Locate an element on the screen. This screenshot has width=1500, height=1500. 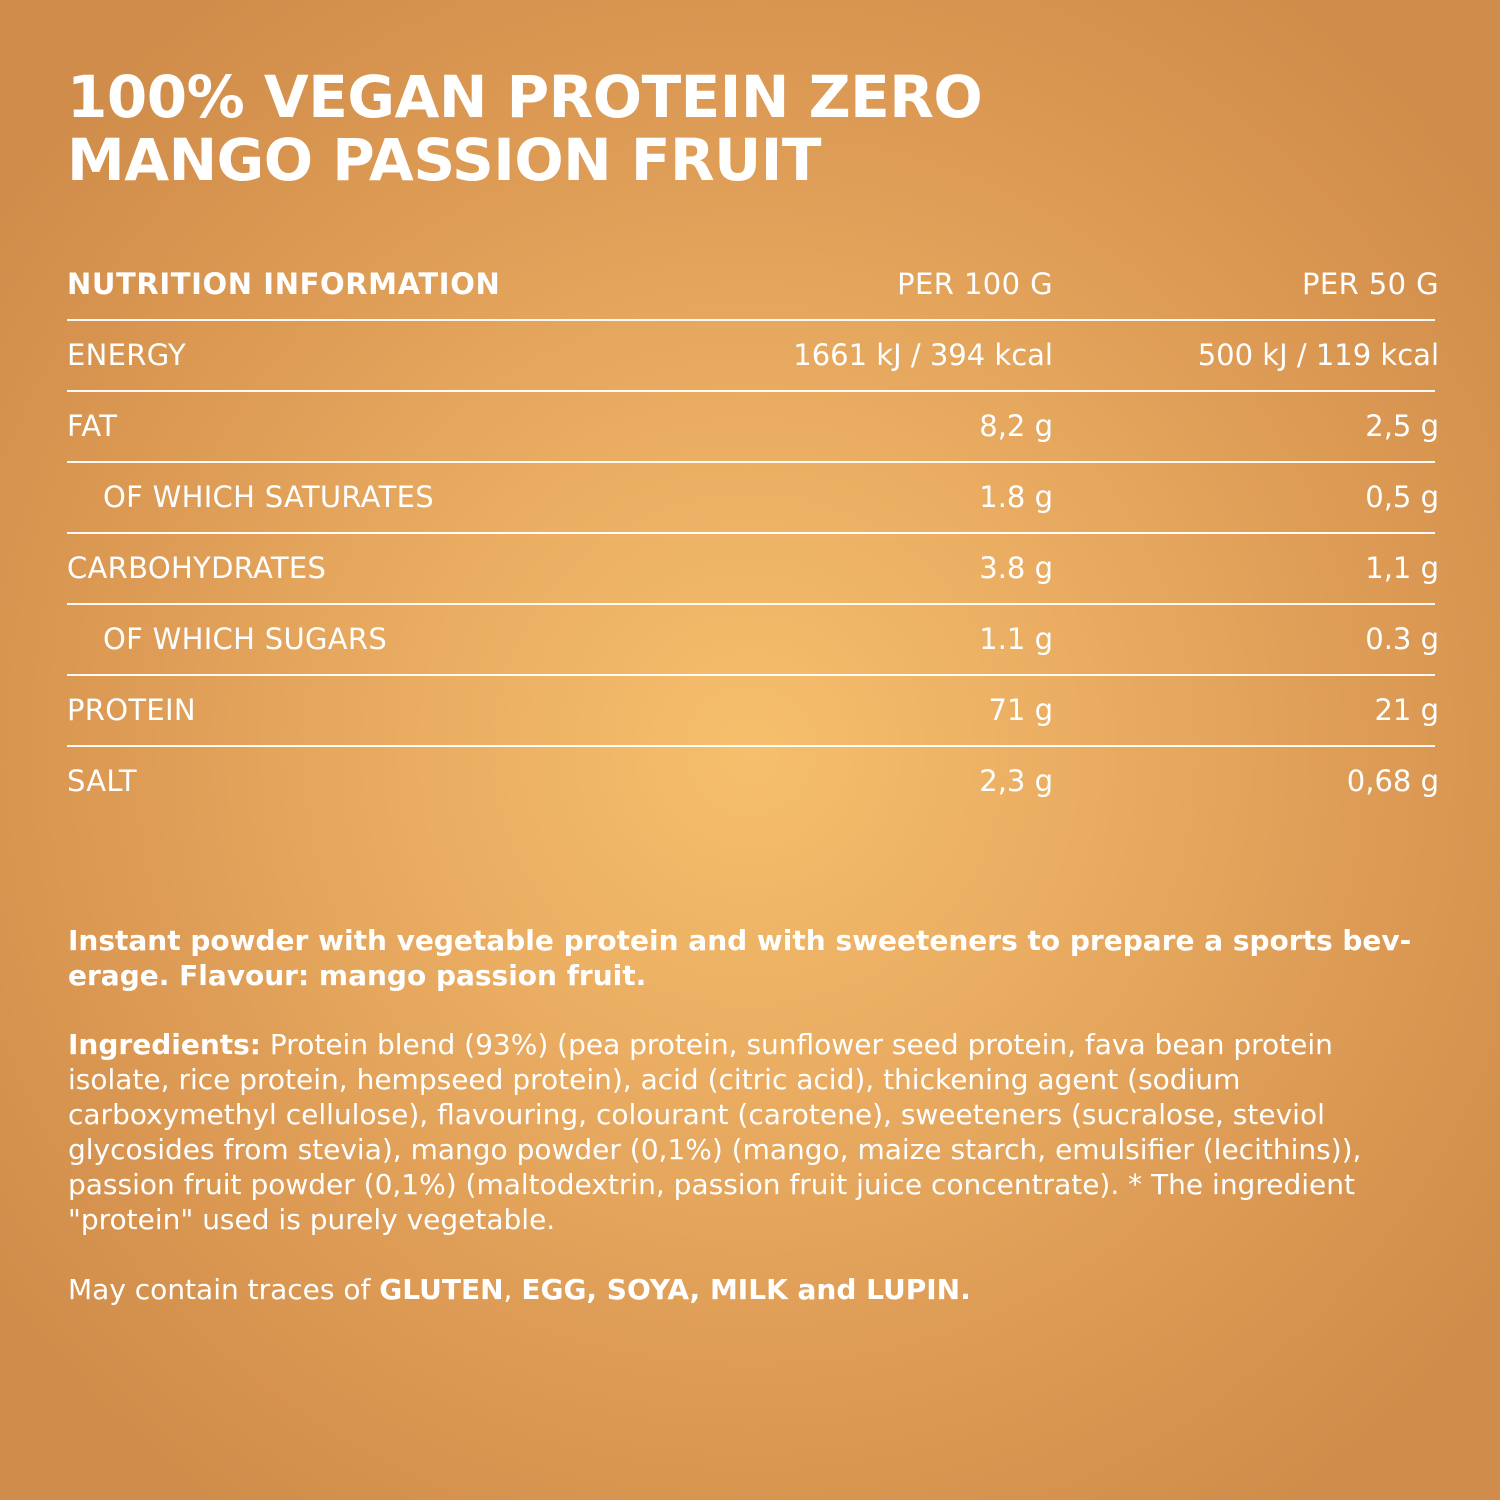
nutrition-row-salt: SALT 2,3 g 0,68 g is located at coordinates (753, 781).